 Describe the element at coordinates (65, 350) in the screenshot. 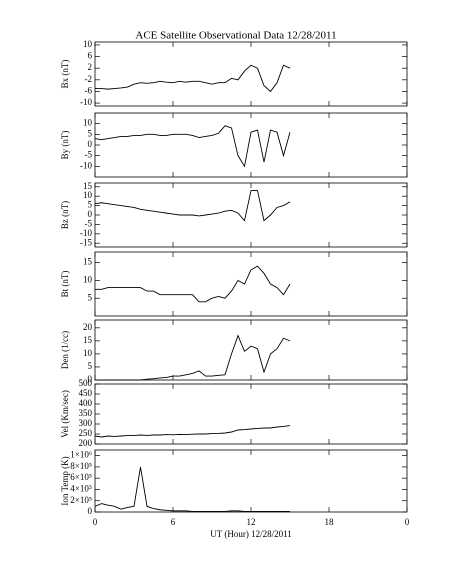

I see `y-axis-label: Den (1/cc)` at that location.